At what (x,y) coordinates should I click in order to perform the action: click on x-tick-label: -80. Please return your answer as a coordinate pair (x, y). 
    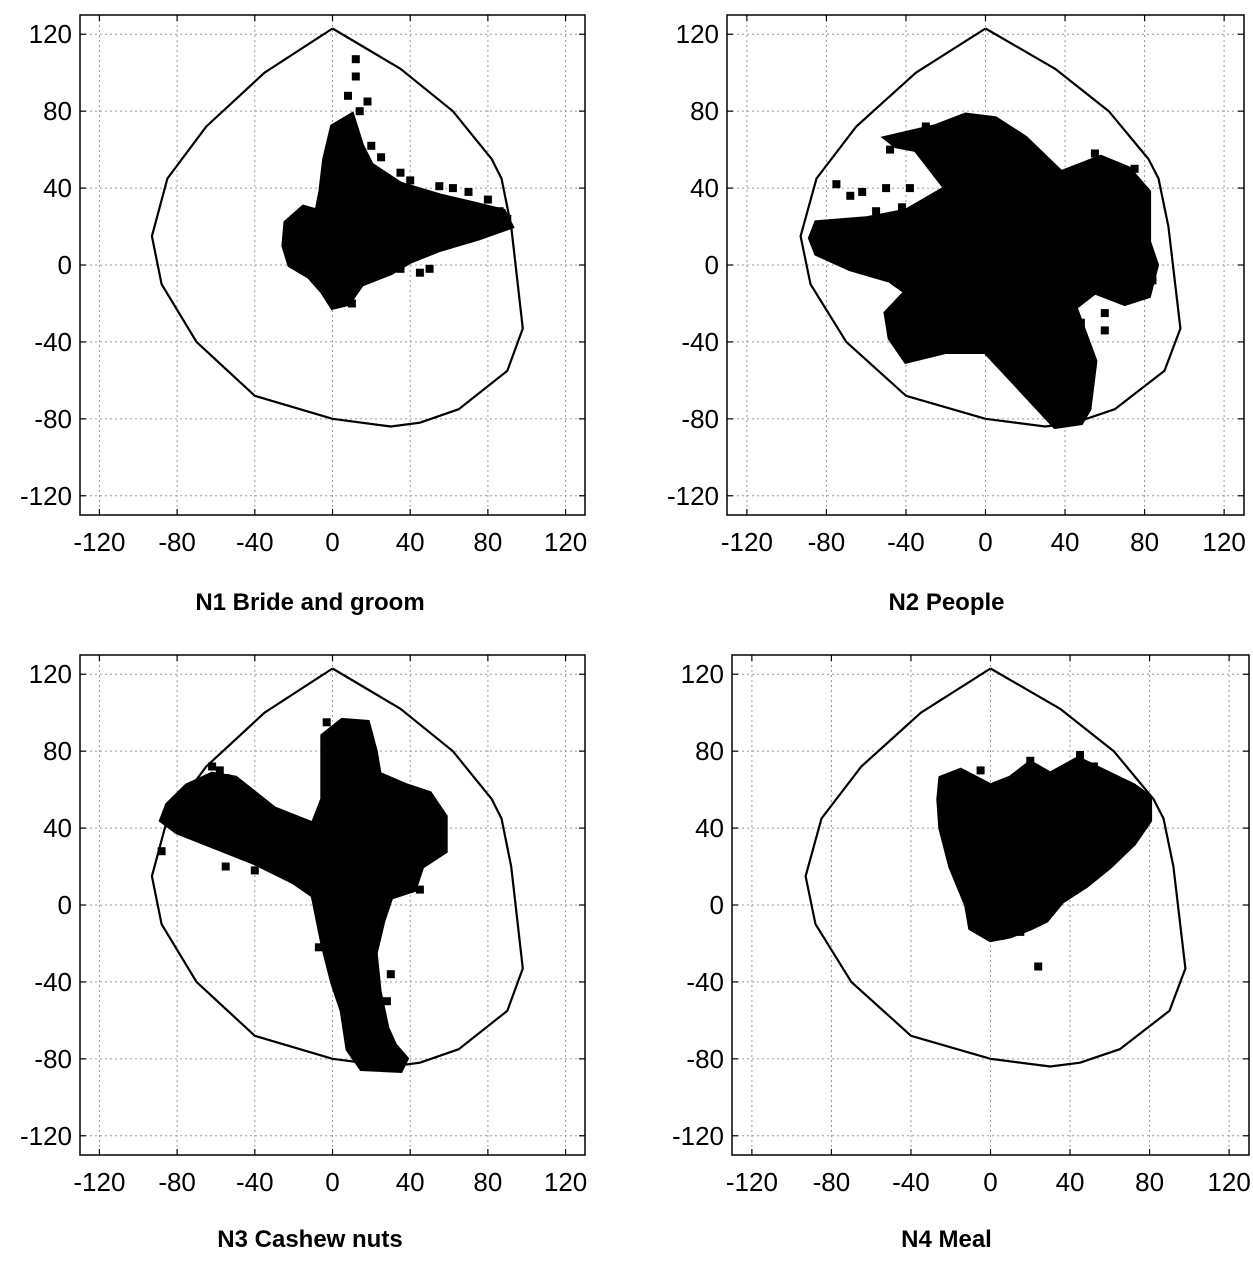
    Looking at the image, I should click on (177, 1182).